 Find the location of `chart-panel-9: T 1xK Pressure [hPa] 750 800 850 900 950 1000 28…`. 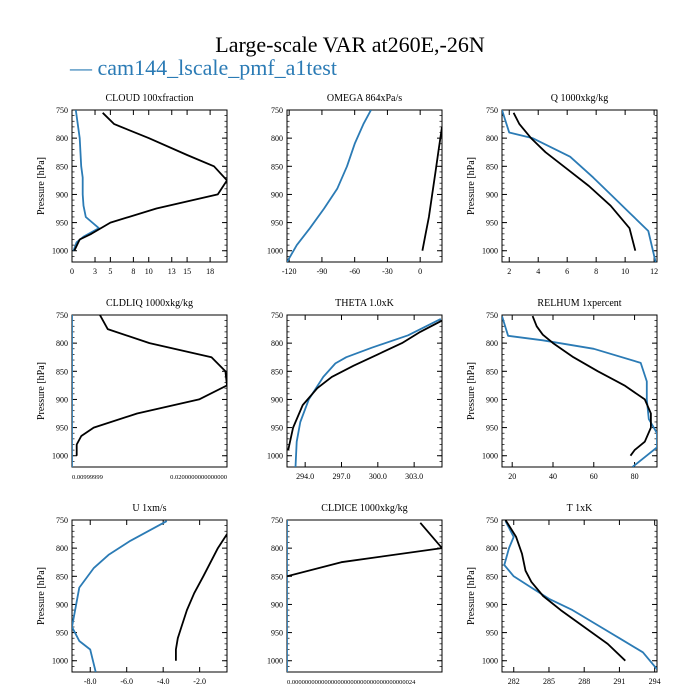

chart-panel-9: T 1xK Pressure [hPa] 750 800 850 900 950 1000 28… is located at coordinates (563, 594).